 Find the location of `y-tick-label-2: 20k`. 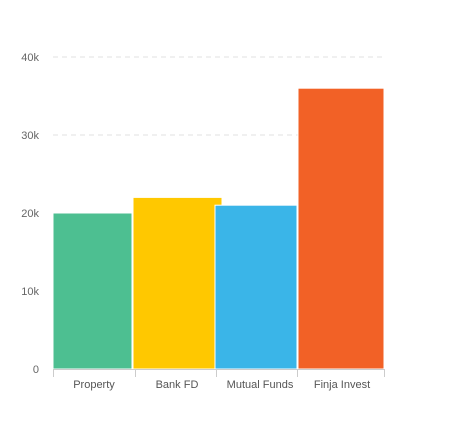

y-tick-label-2: 20k is located at coordinates (30, 214).